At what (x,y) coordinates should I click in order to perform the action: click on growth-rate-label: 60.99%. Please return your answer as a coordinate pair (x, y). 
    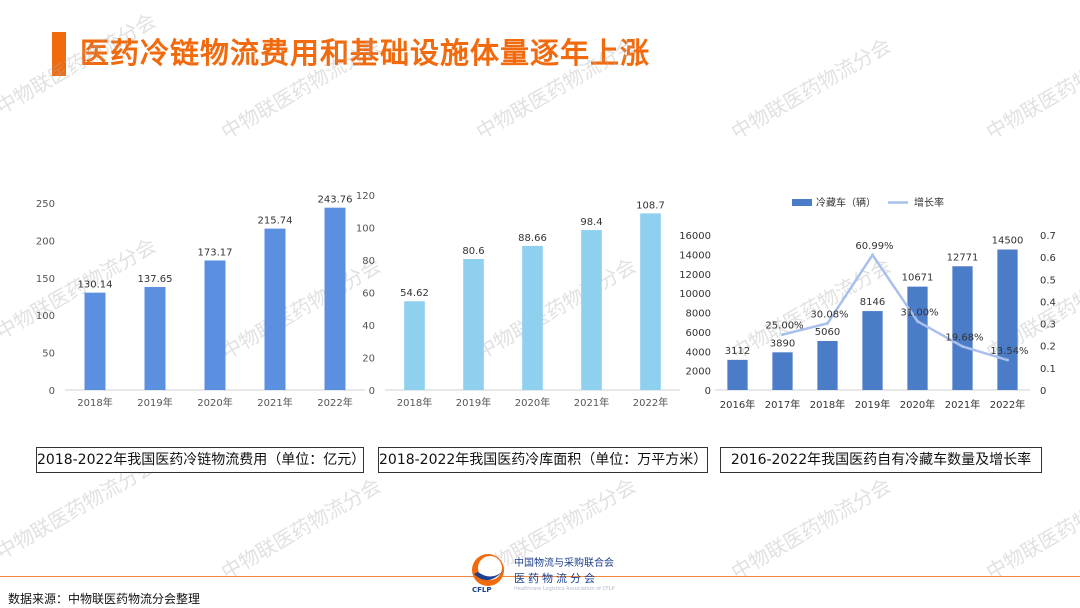
    Looking at the image, I should click on (874, 246).